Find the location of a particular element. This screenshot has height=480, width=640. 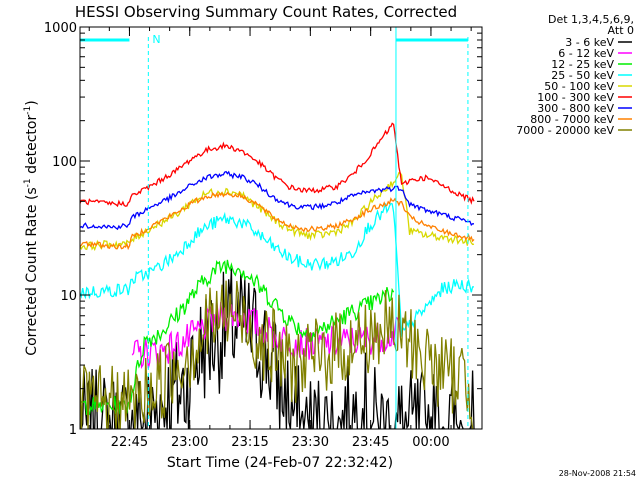

x-tick-label: 23:15 is located at coordinates (249, 442).